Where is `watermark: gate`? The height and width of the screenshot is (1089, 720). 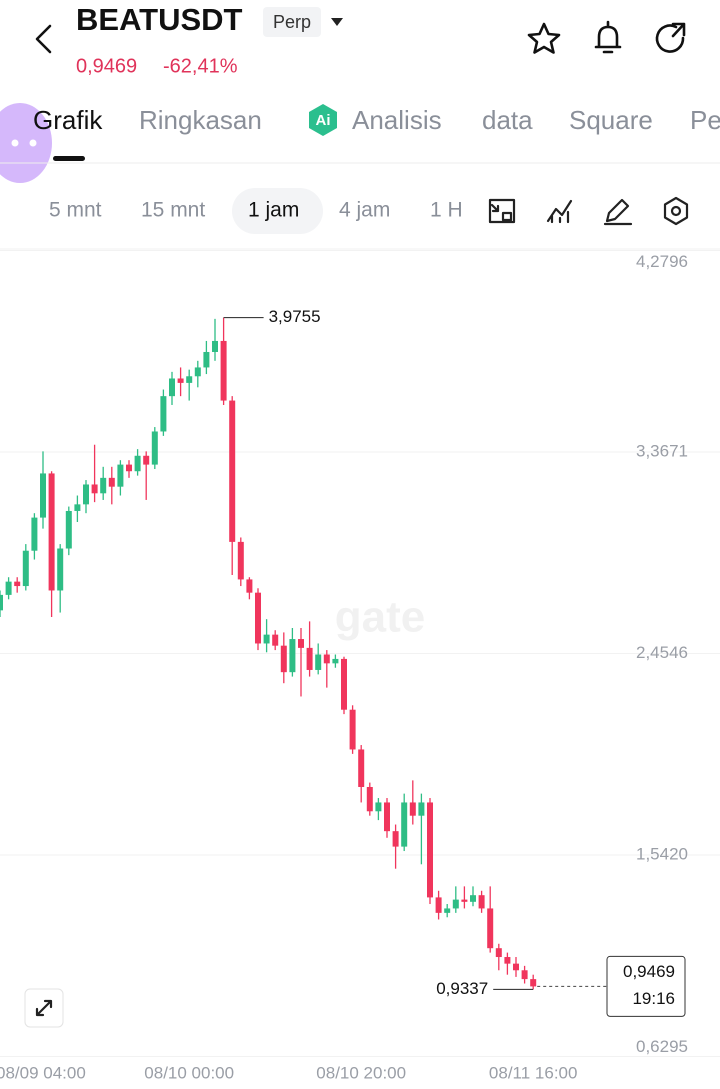
watermark: gate is located at coordinates (380, 617).